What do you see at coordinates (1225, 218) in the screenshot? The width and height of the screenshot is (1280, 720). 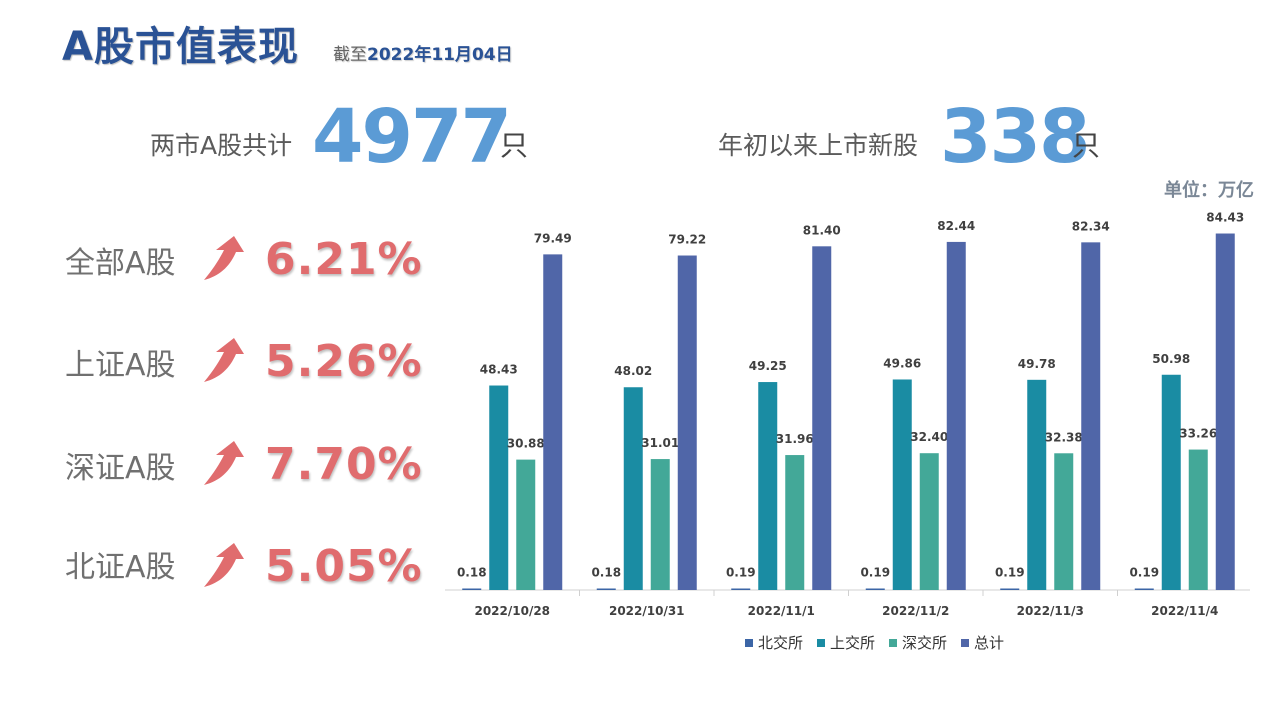 I see `bar-value-label: 84.43` at bounding box center [1225, 218].